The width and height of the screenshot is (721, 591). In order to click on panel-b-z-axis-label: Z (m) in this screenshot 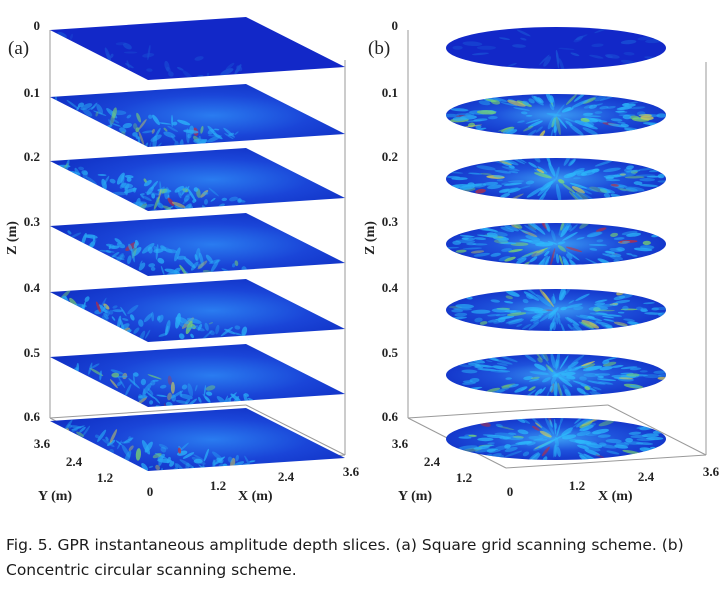, I will do `click(370, 238)`.